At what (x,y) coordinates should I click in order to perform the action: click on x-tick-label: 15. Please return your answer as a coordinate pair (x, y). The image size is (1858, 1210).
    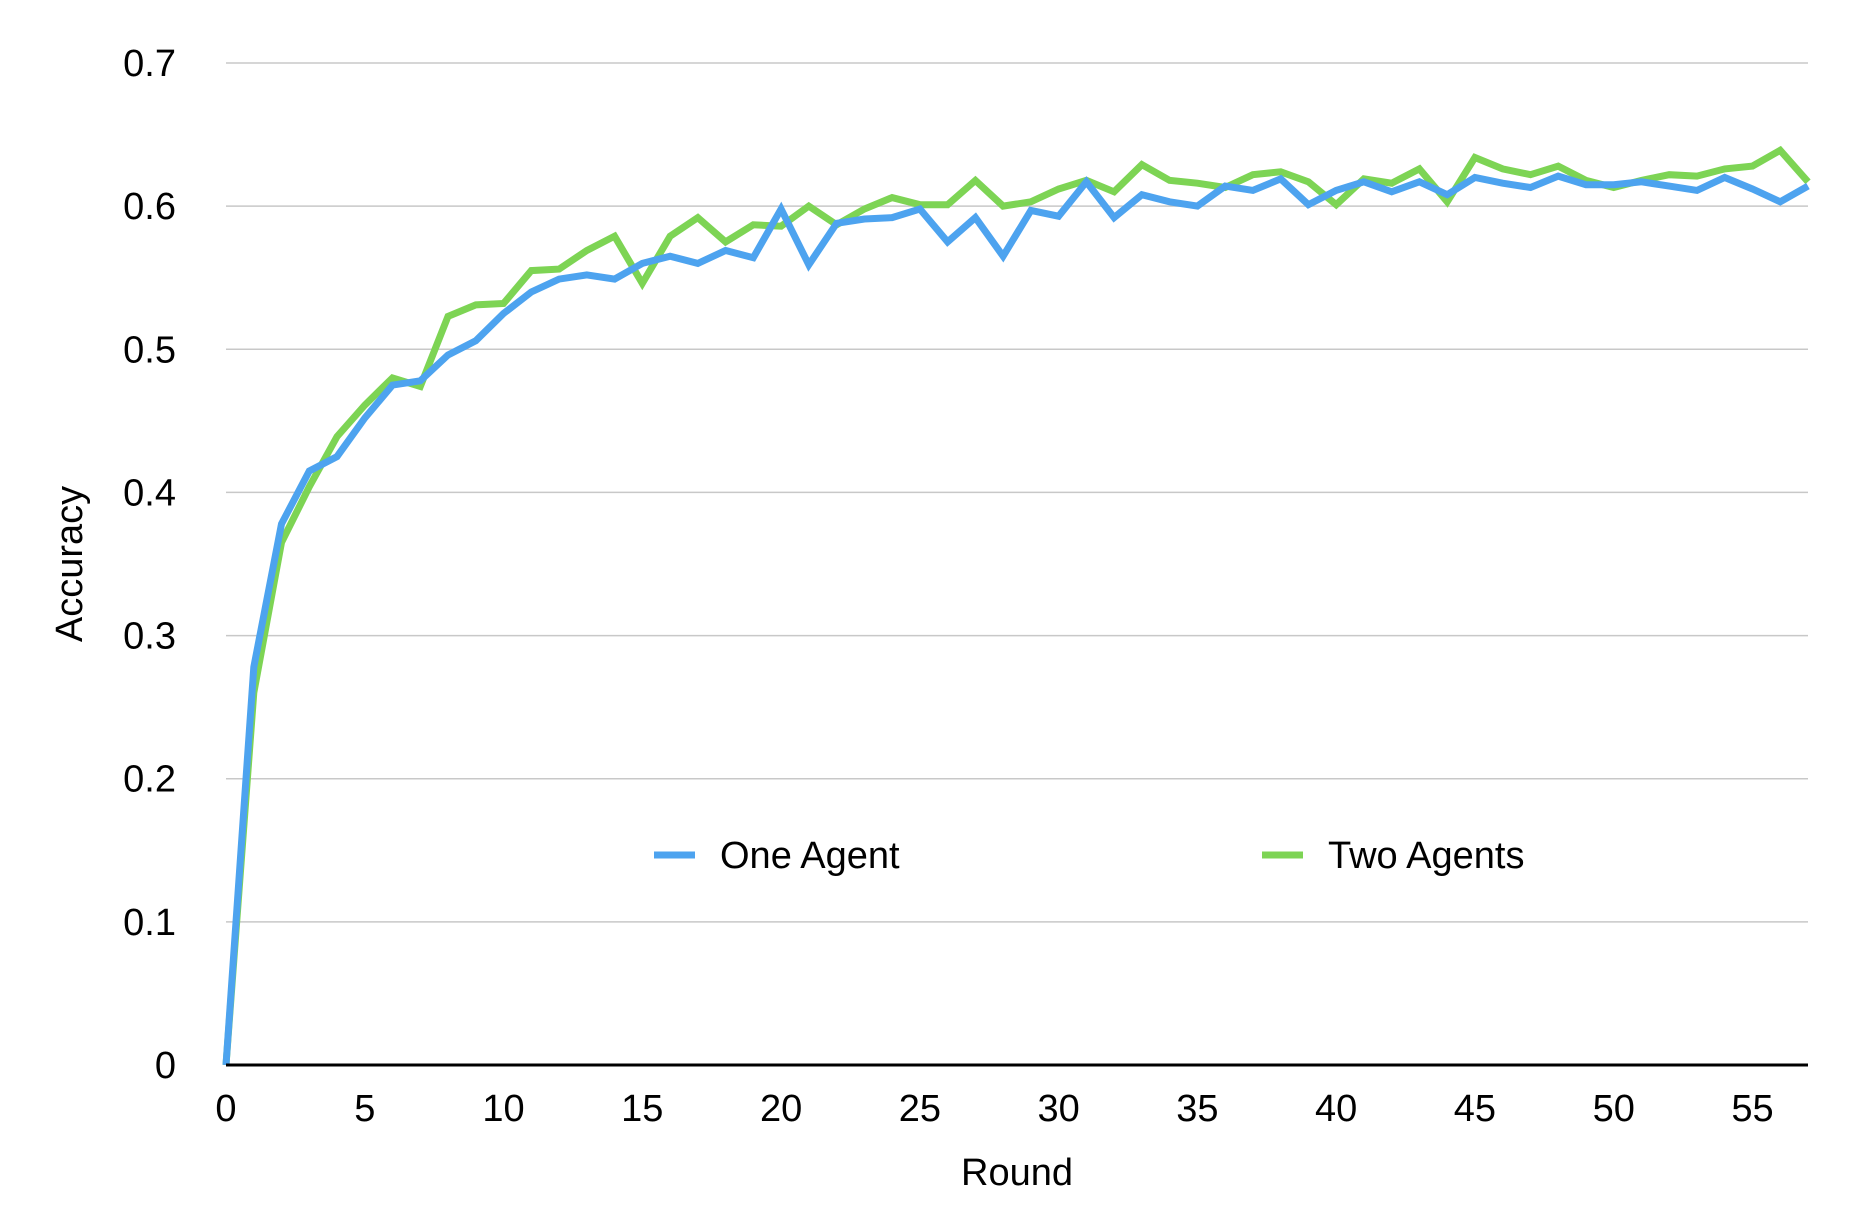
    Looking at the image, I should click on (642, 1109).